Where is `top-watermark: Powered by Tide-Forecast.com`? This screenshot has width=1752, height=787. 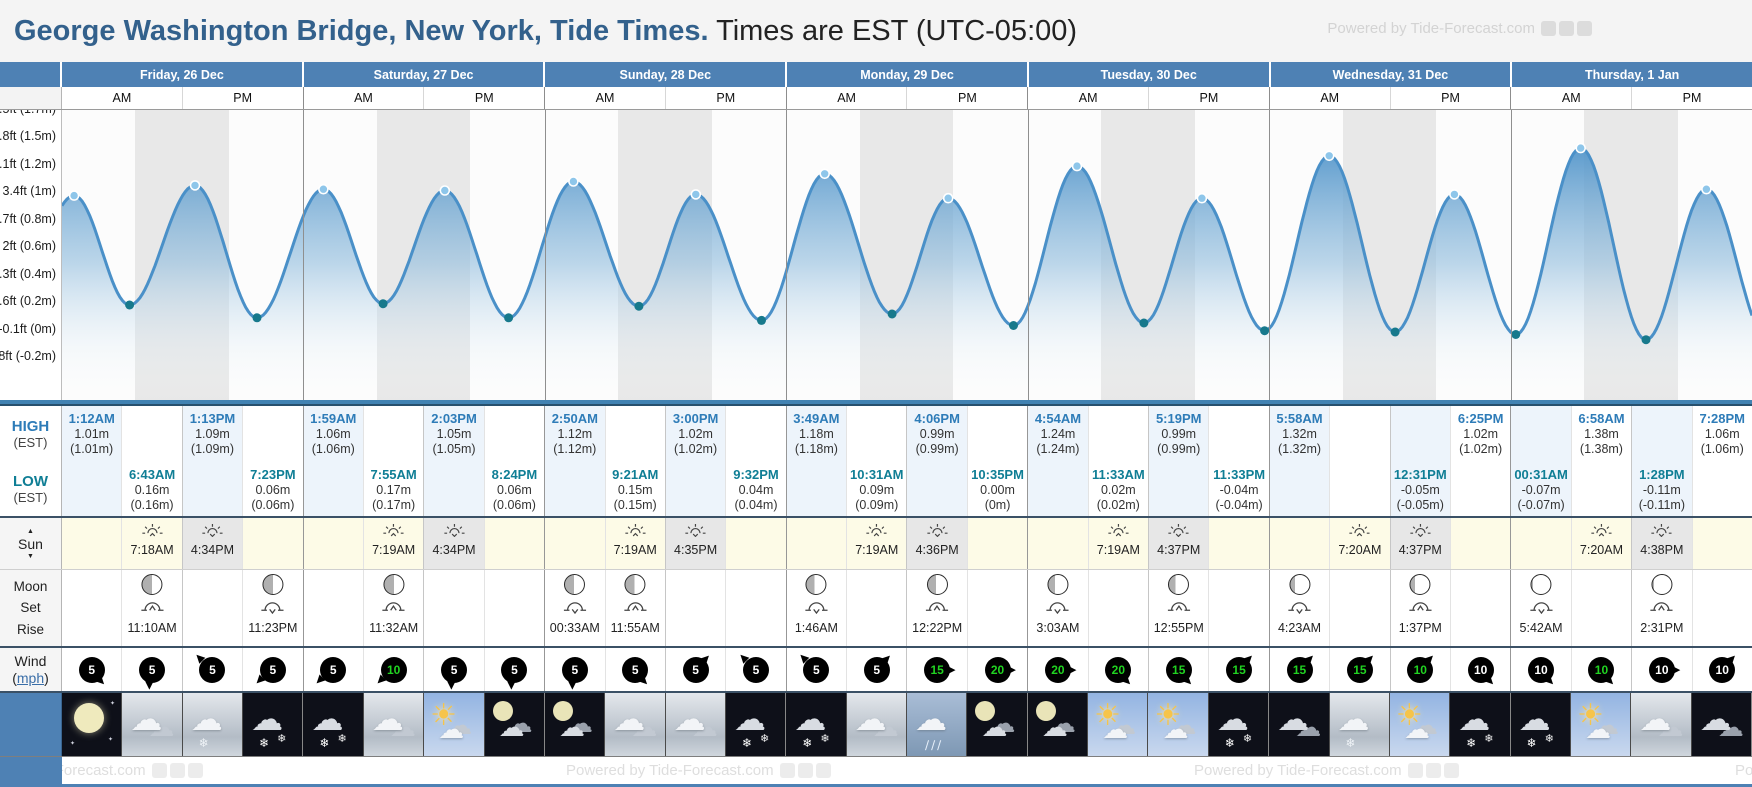 top-watermark: Powered by Tide-Forecast.com is located at coordinates (1459, 28).